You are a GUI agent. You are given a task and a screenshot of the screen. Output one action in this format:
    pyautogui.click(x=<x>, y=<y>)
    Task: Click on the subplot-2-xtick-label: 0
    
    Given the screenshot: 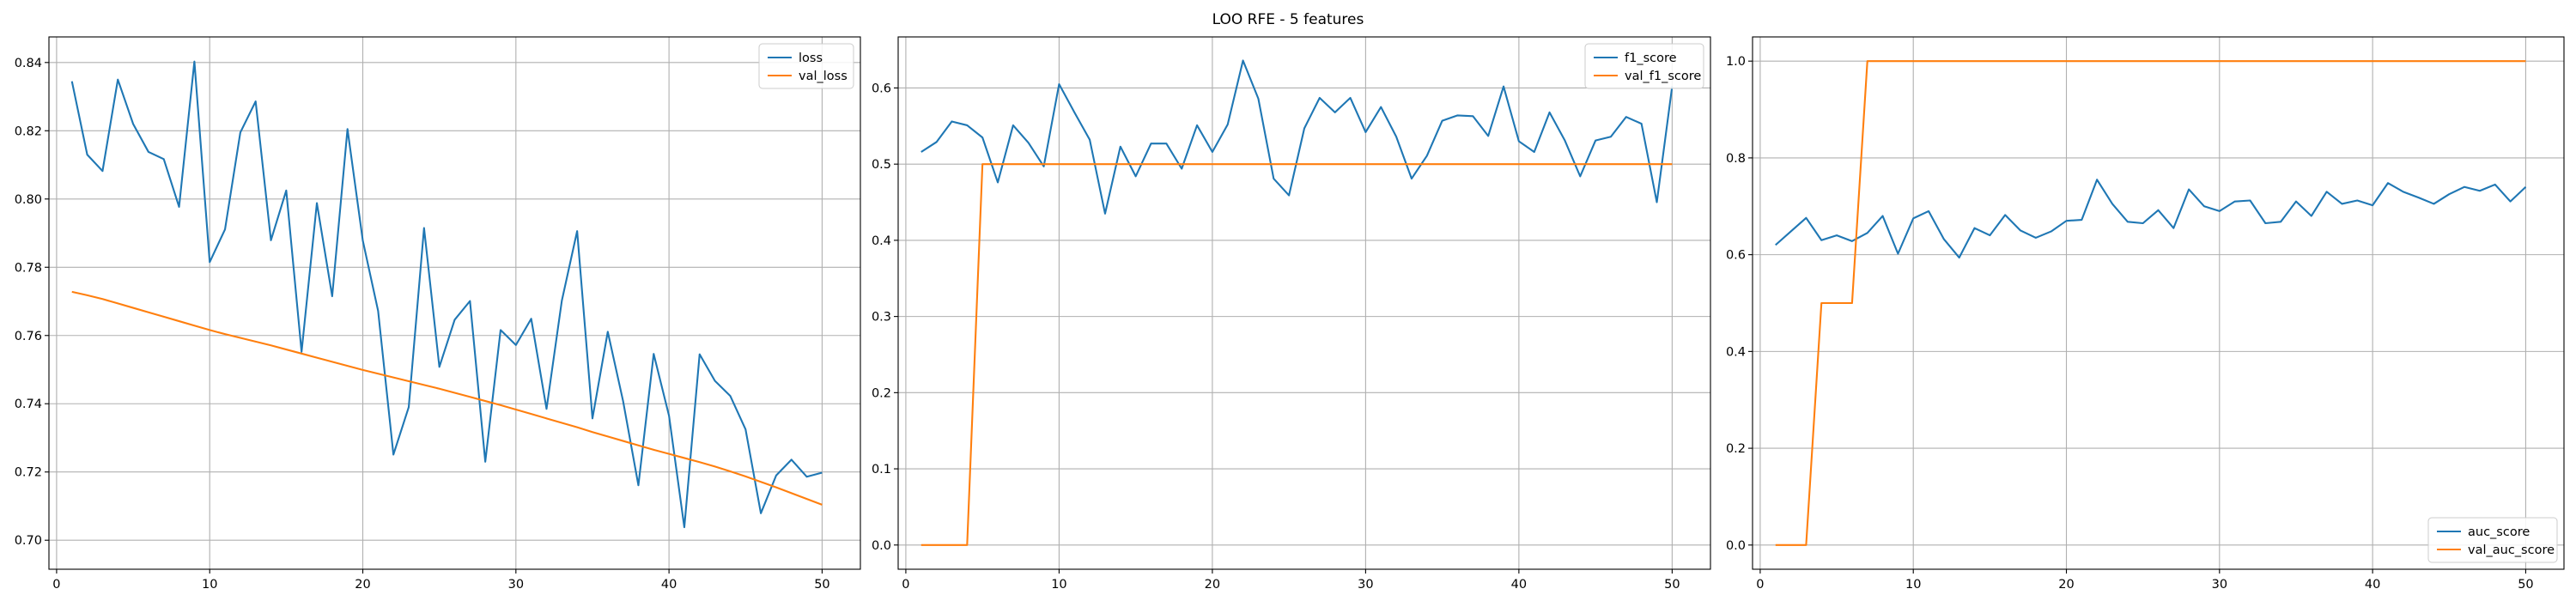 What is the action you would take?
    pyautogui.click(x=906, y=585)
    